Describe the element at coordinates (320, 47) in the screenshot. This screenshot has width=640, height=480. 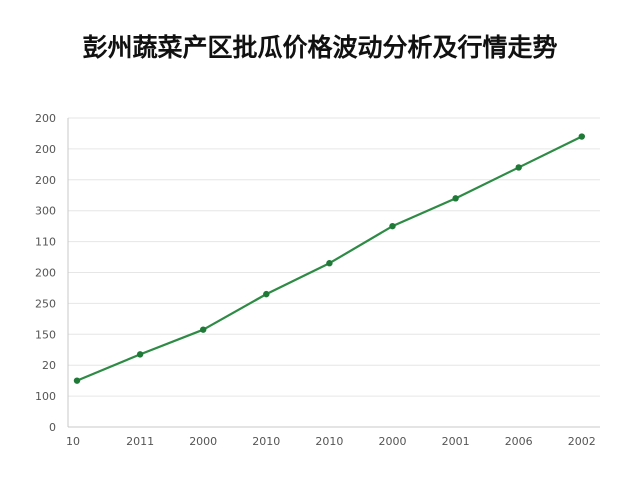
I see `chart-title: 彭州蔬菜产区批瓜价格波动分析及行情走势` at that location.